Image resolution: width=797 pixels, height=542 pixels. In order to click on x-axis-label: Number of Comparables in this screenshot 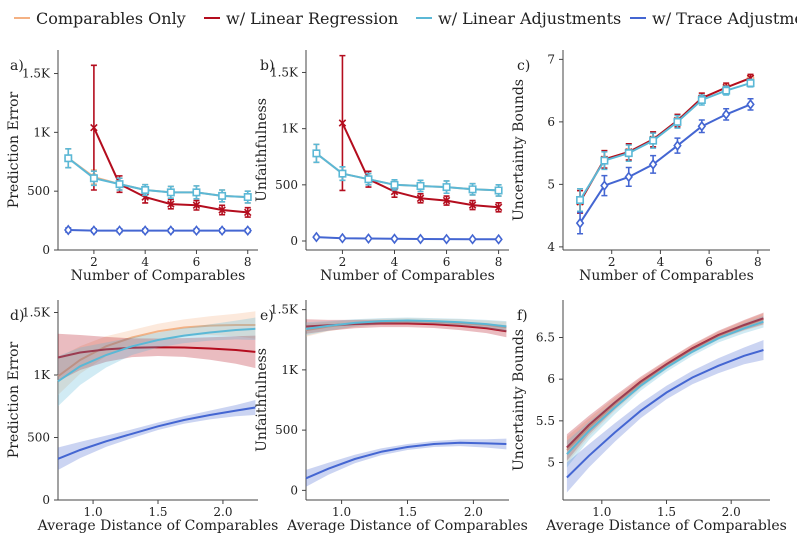, I will do `click(407, 276)`.